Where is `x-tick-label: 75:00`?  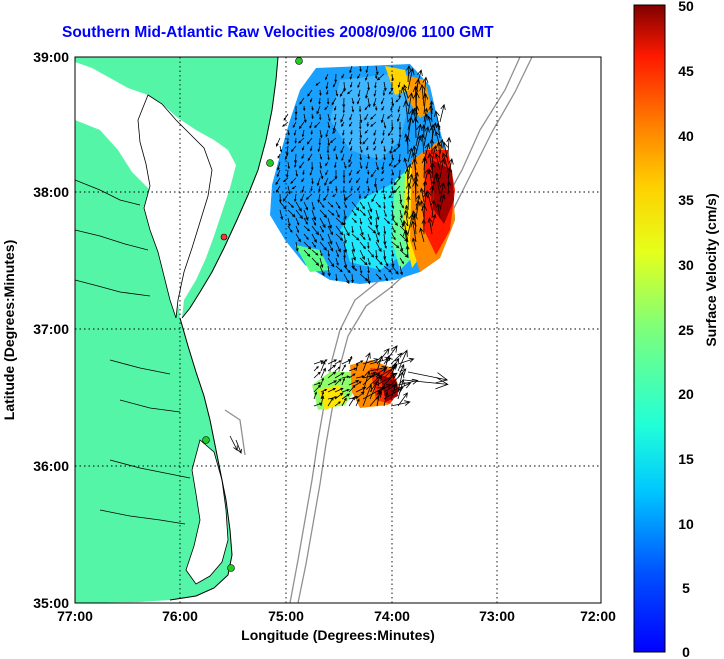
x-tick-label: 75:00 is located at coordinates (286, 616).